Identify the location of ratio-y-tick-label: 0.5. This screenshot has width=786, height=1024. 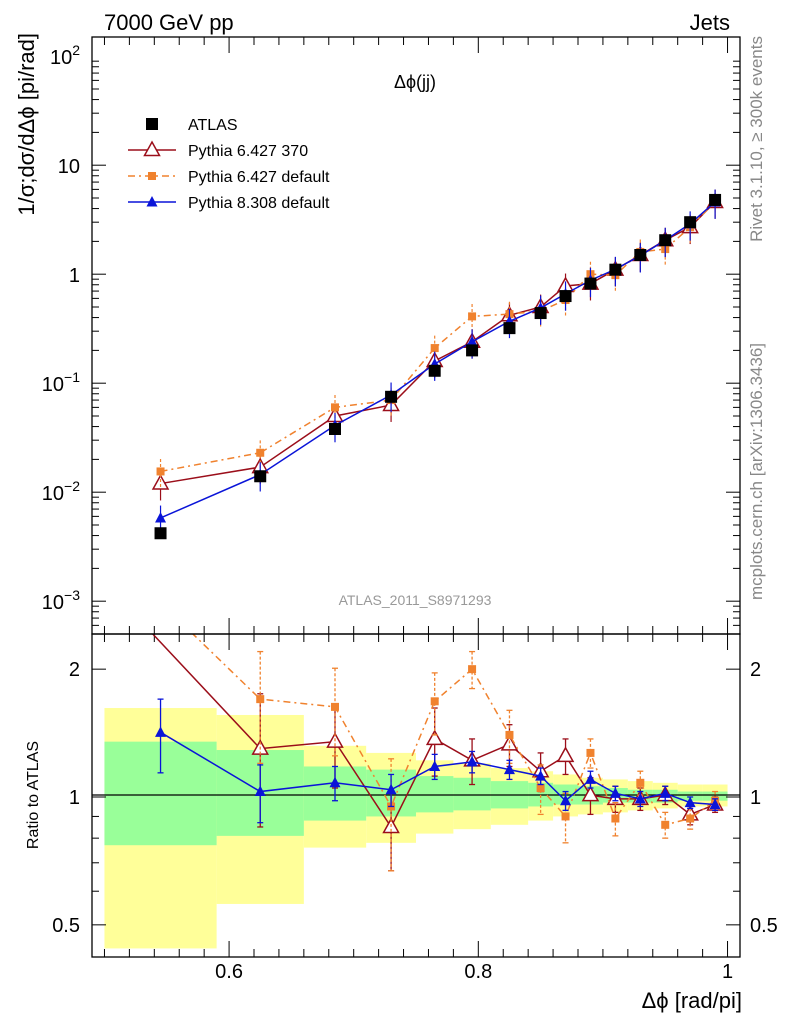
(66, 926).